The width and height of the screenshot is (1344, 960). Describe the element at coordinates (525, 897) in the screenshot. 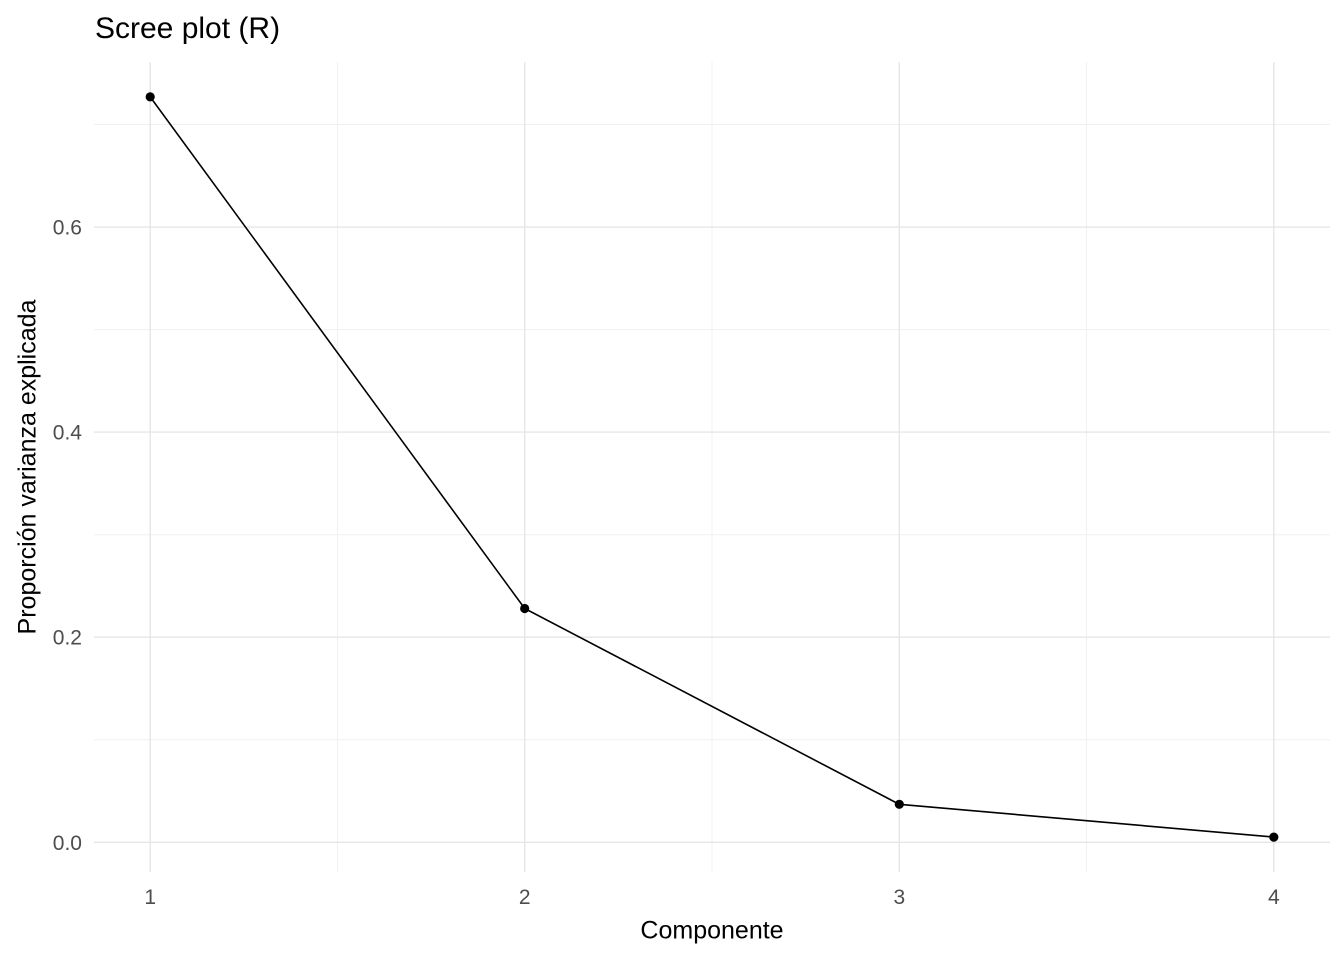

I see `x-tick-label: 2` at that location.